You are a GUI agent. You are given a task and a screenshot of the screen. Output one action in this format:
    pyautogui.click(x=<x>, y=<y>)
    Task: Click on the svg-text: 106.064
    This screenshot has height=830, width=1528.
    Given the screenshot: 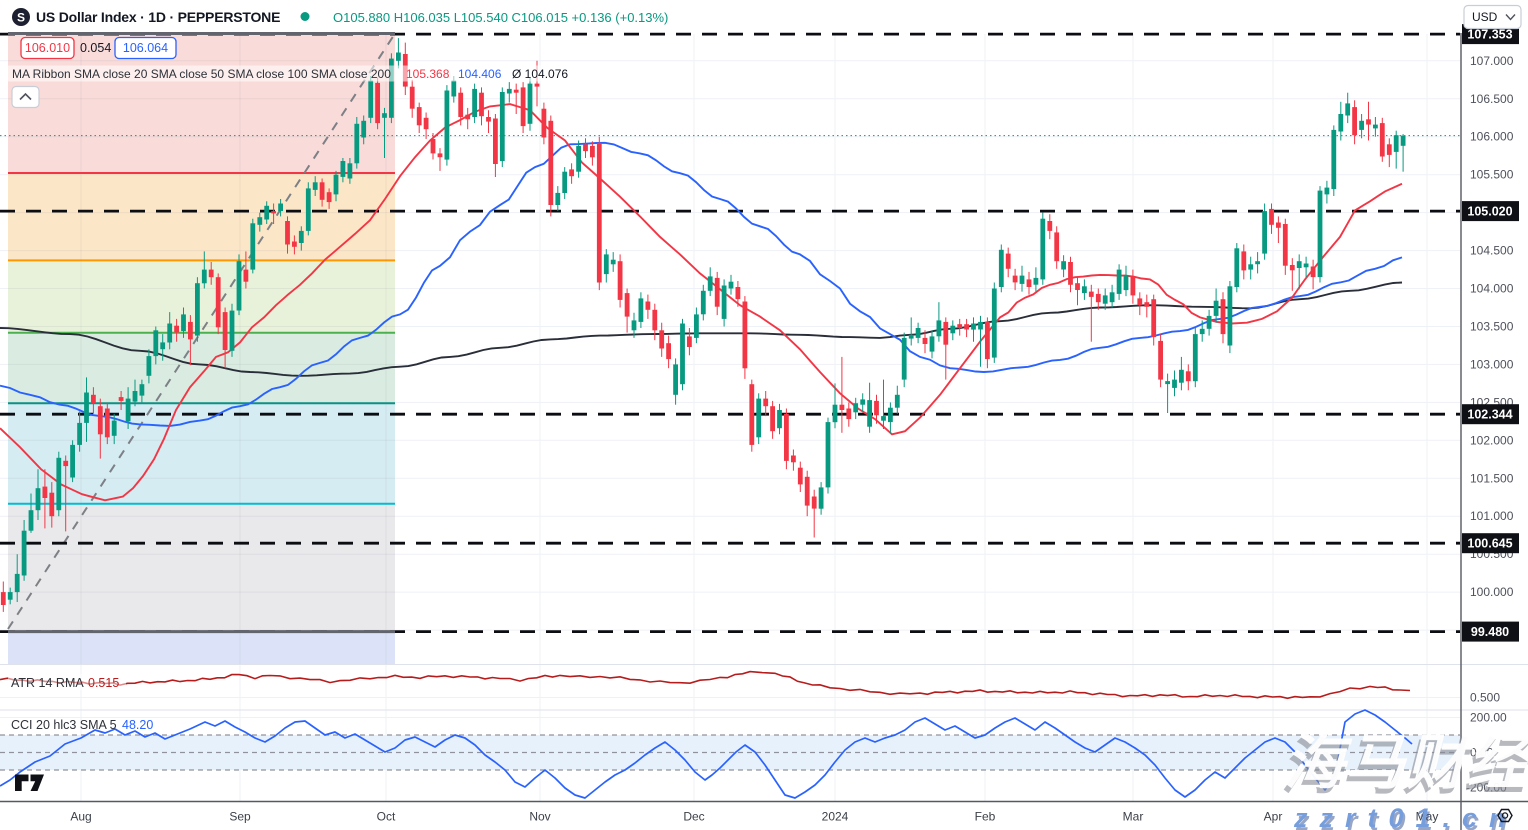 What is the action you would take?
    pyautogui.click(x=145, y=48)
    